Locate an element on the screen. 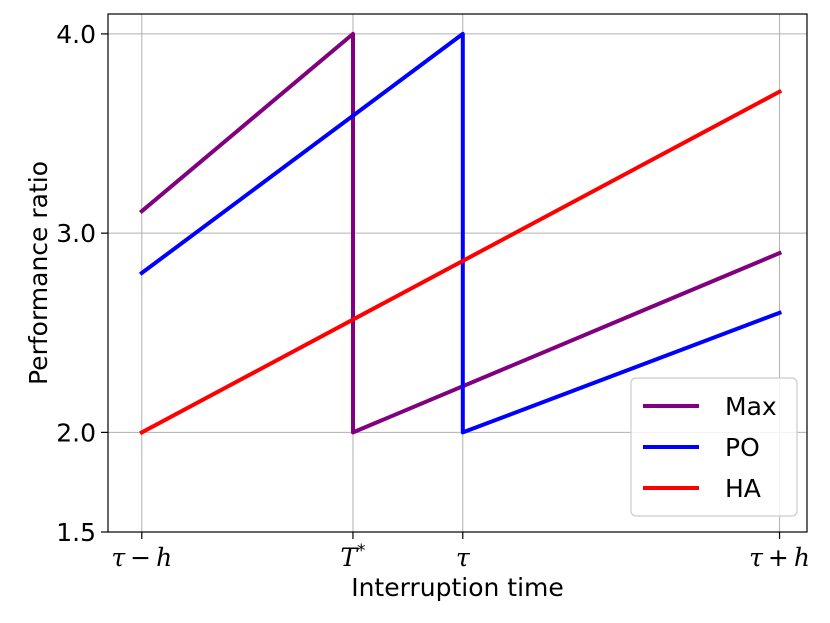 This screenshot has width=830, height=623. x-tick-labels: τ − h T* τ τ + h is located at coordinates (460, 556).